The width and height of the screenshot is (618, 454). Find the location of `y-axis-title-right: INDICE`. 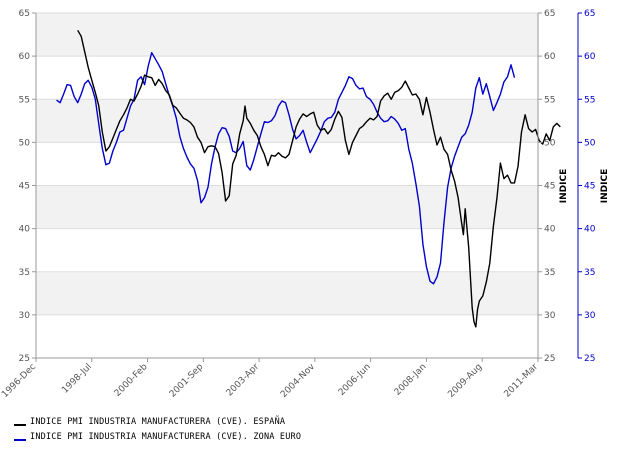

y-axis-title-right: INDICE is located at coordinates (605, 186).